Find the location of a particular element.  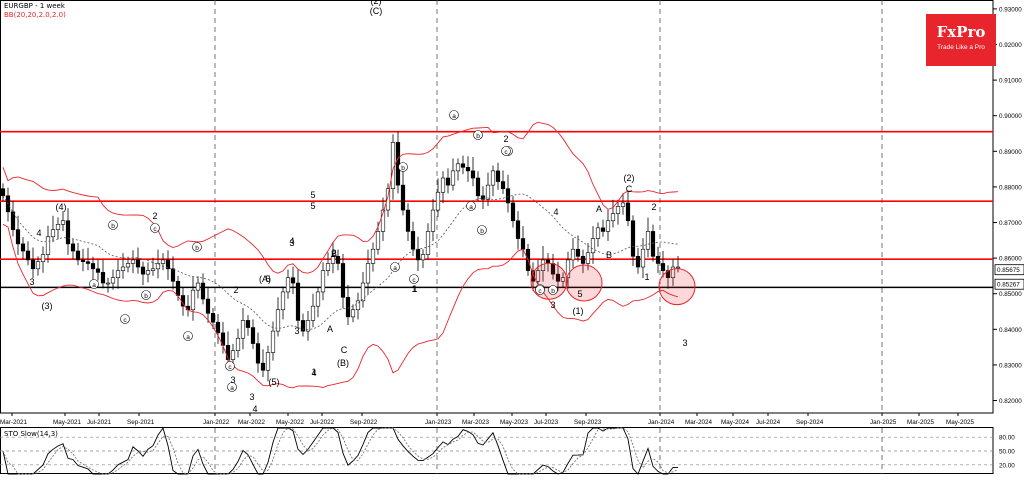

x-tick-label: Jan-2023 is located at coordinates (438, 422).